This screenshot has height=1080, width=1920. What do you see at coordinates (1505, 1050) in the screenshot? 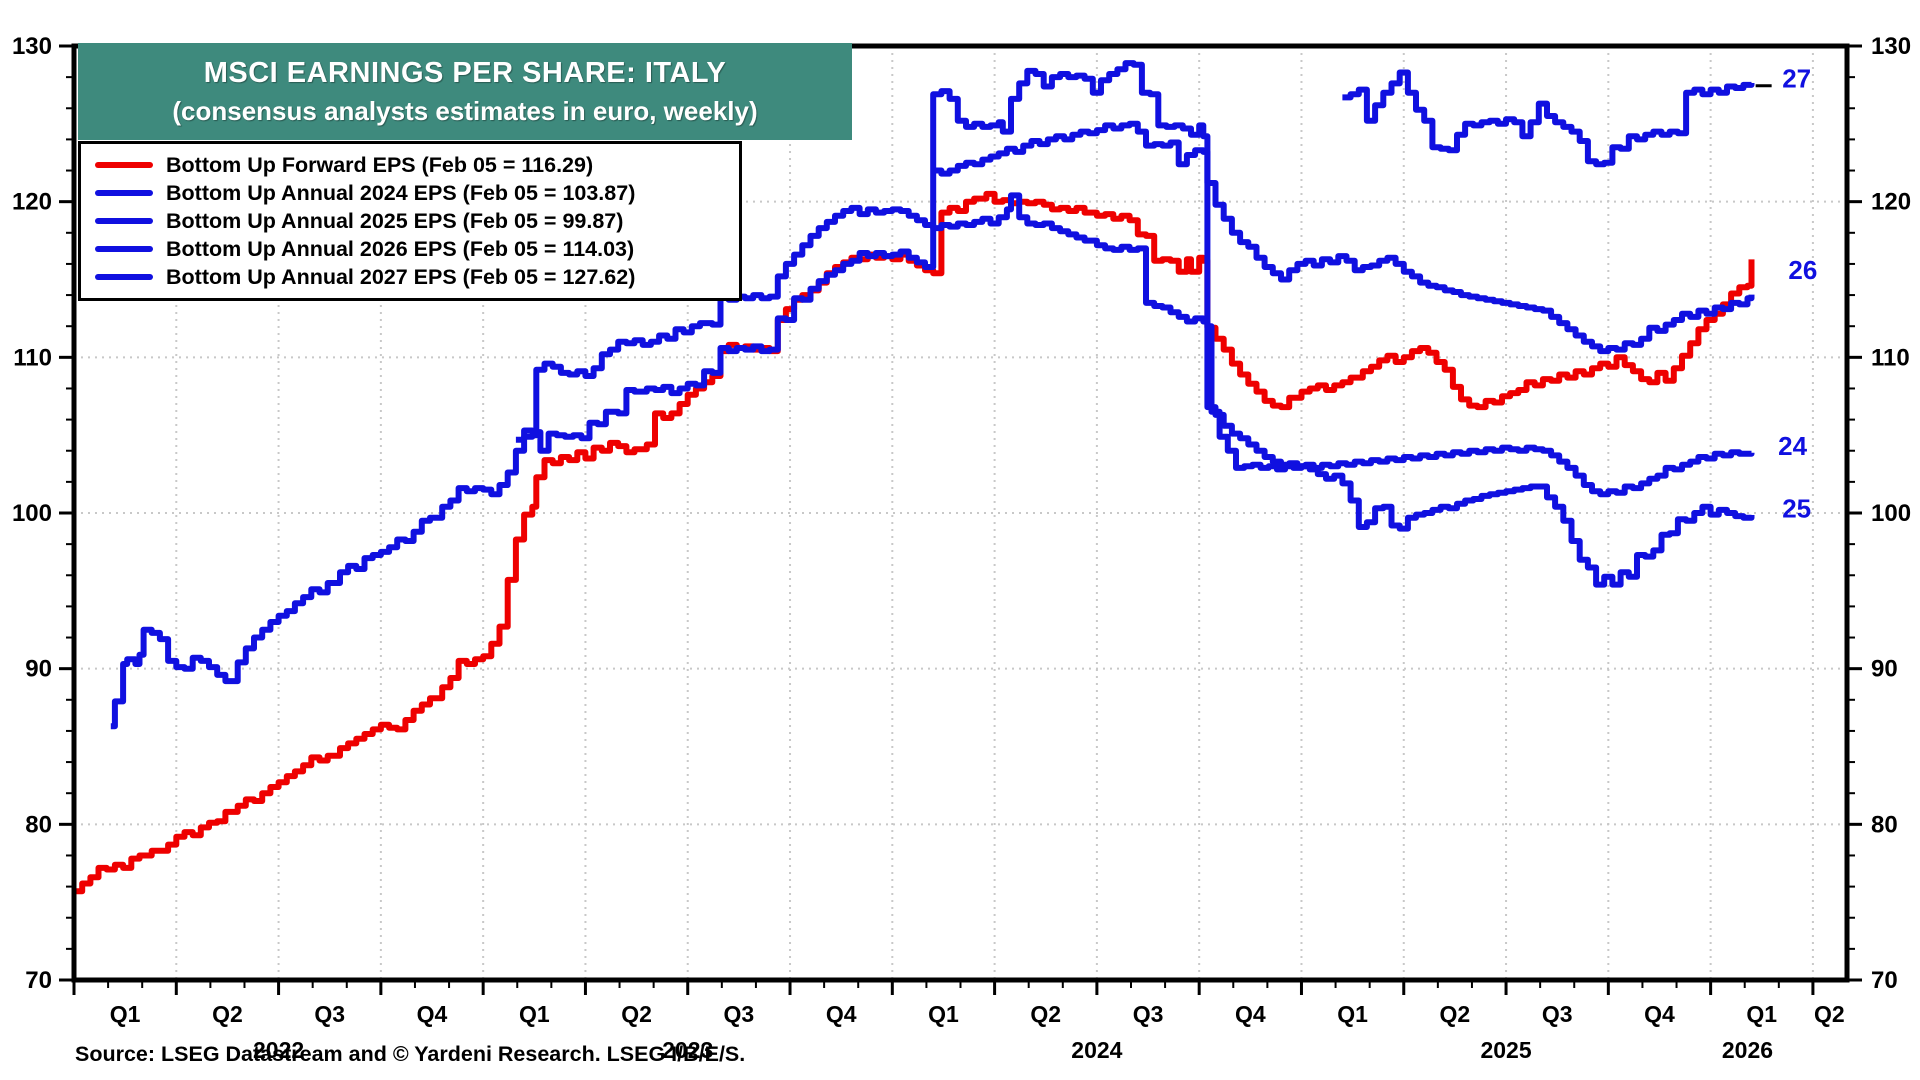
I see `x-year-label-2025: 2025` at bounding box center [1505, 1050].